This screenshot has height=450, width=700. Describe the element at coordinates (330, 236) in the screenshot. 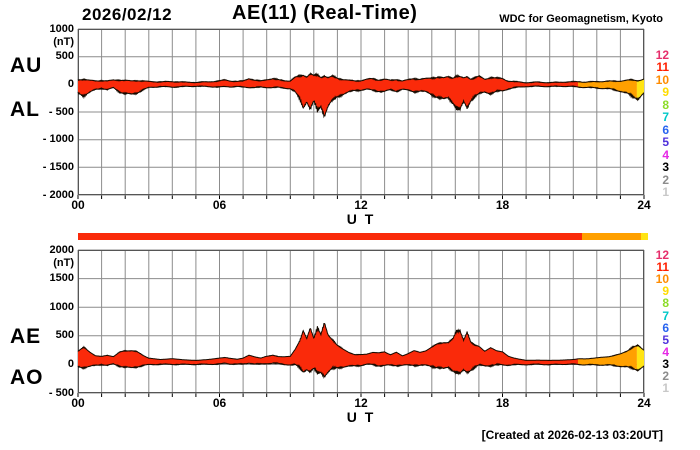

I see `quality-bar-segment-11-stations` at that location.